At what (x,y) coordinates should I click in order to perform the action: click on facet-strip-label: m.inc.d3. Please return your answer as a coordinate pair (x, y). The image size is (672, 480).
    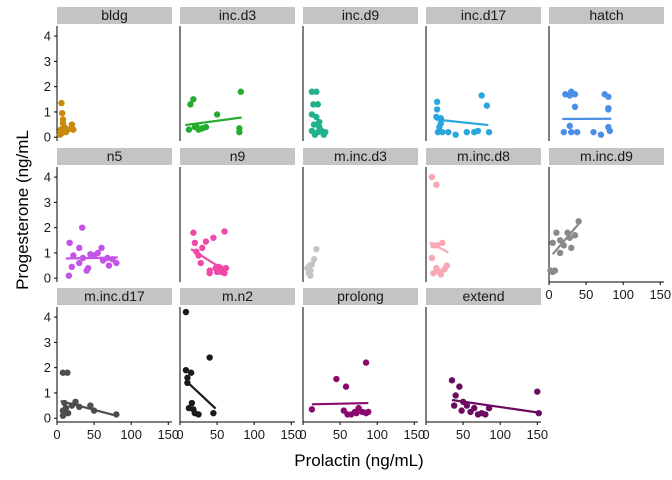
    Looking at the image, I should click on (360, 156).